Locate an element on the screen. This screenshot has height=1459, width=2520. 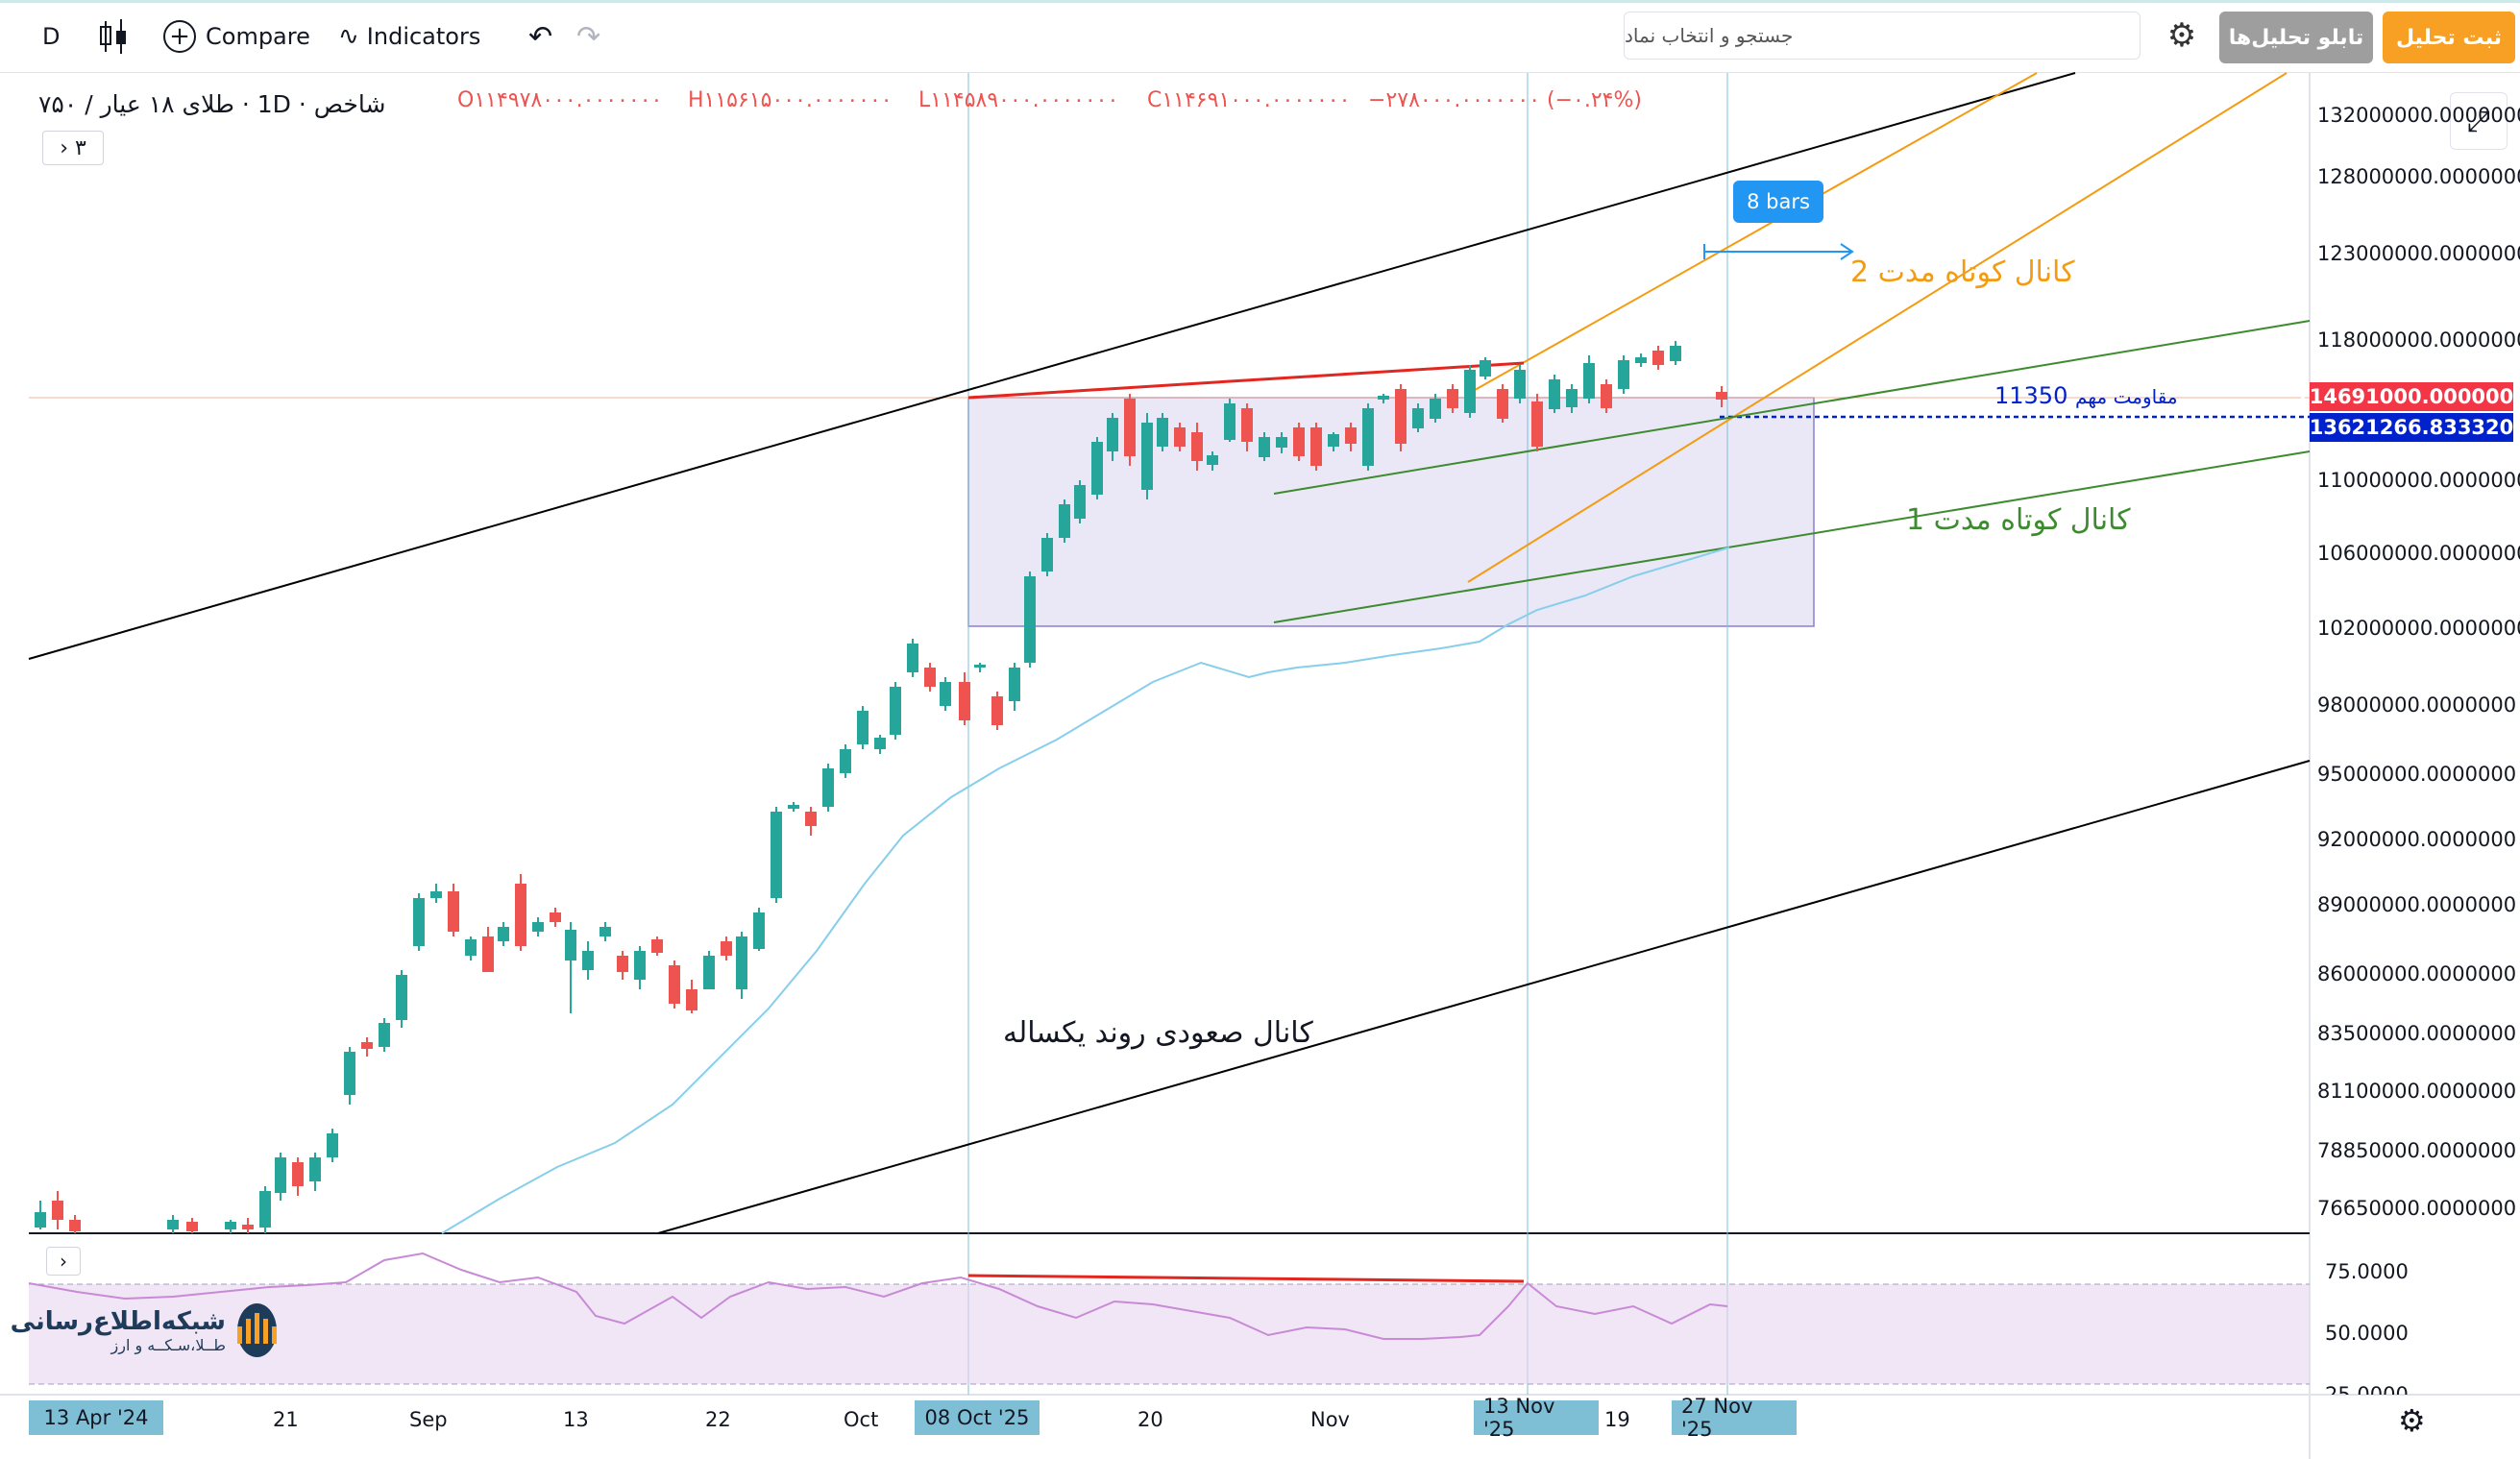
redo-icon: ↷ is located at coordinates (588, 36).